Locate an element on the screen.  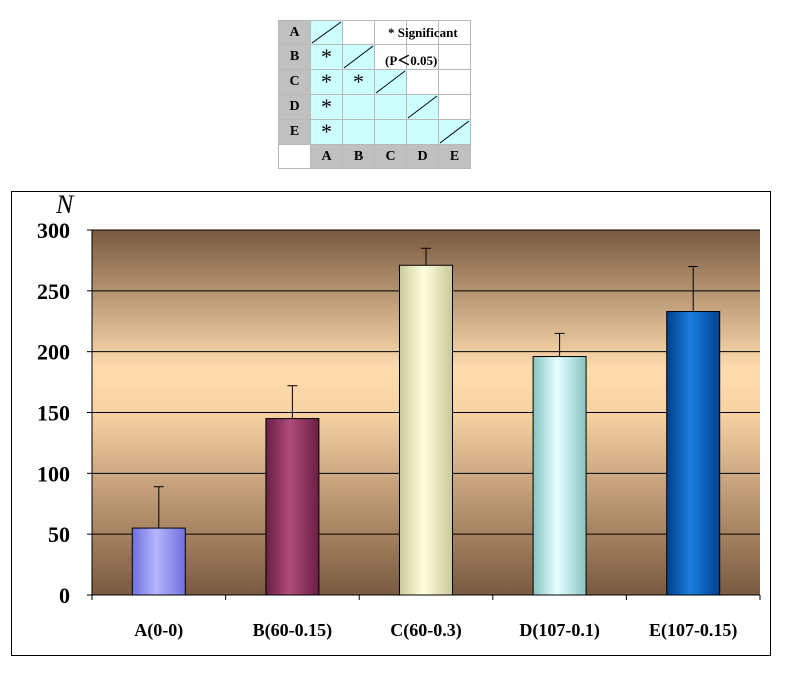
sig-col-header: E is located at coordinates (454, 156).